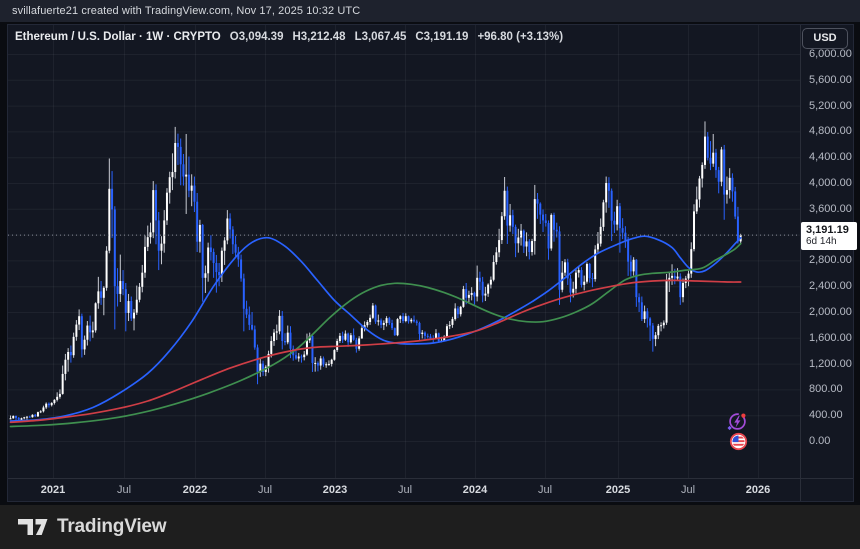 This screenshot has height=549, width=860. What do you see at coordinates (33, 527) in the screenshot?
I see `tradingview-logo-icon` at bounding box center [33, 527].